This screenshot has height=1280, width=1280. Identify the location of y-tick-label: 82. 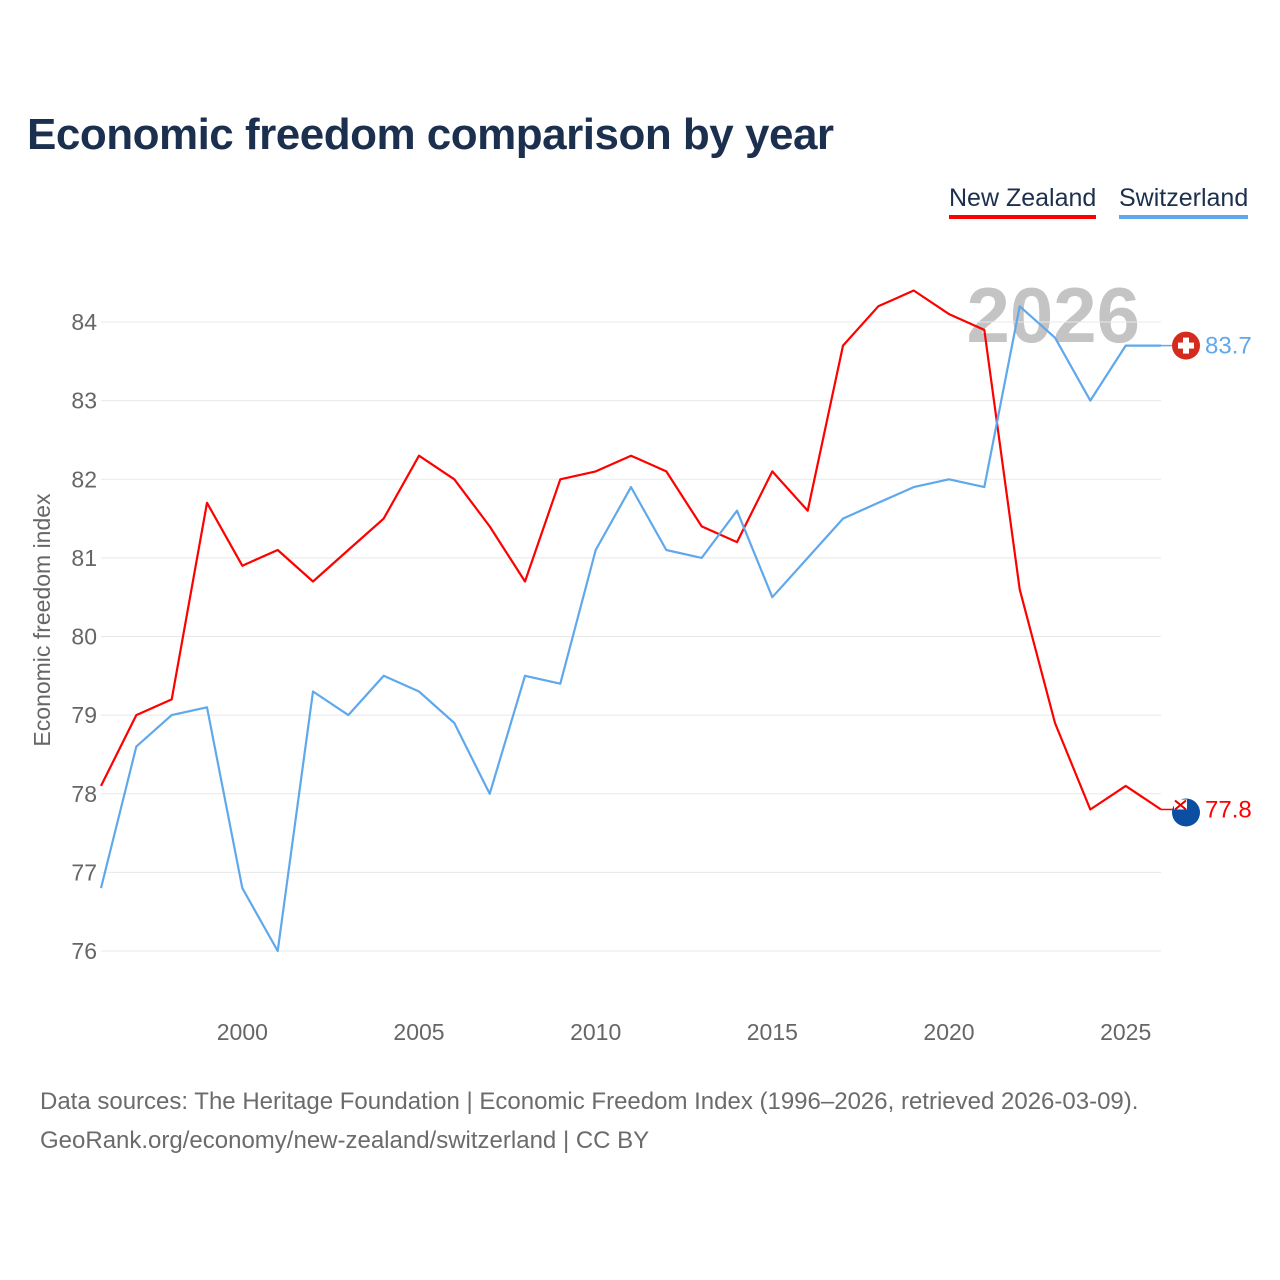
(84, 479).